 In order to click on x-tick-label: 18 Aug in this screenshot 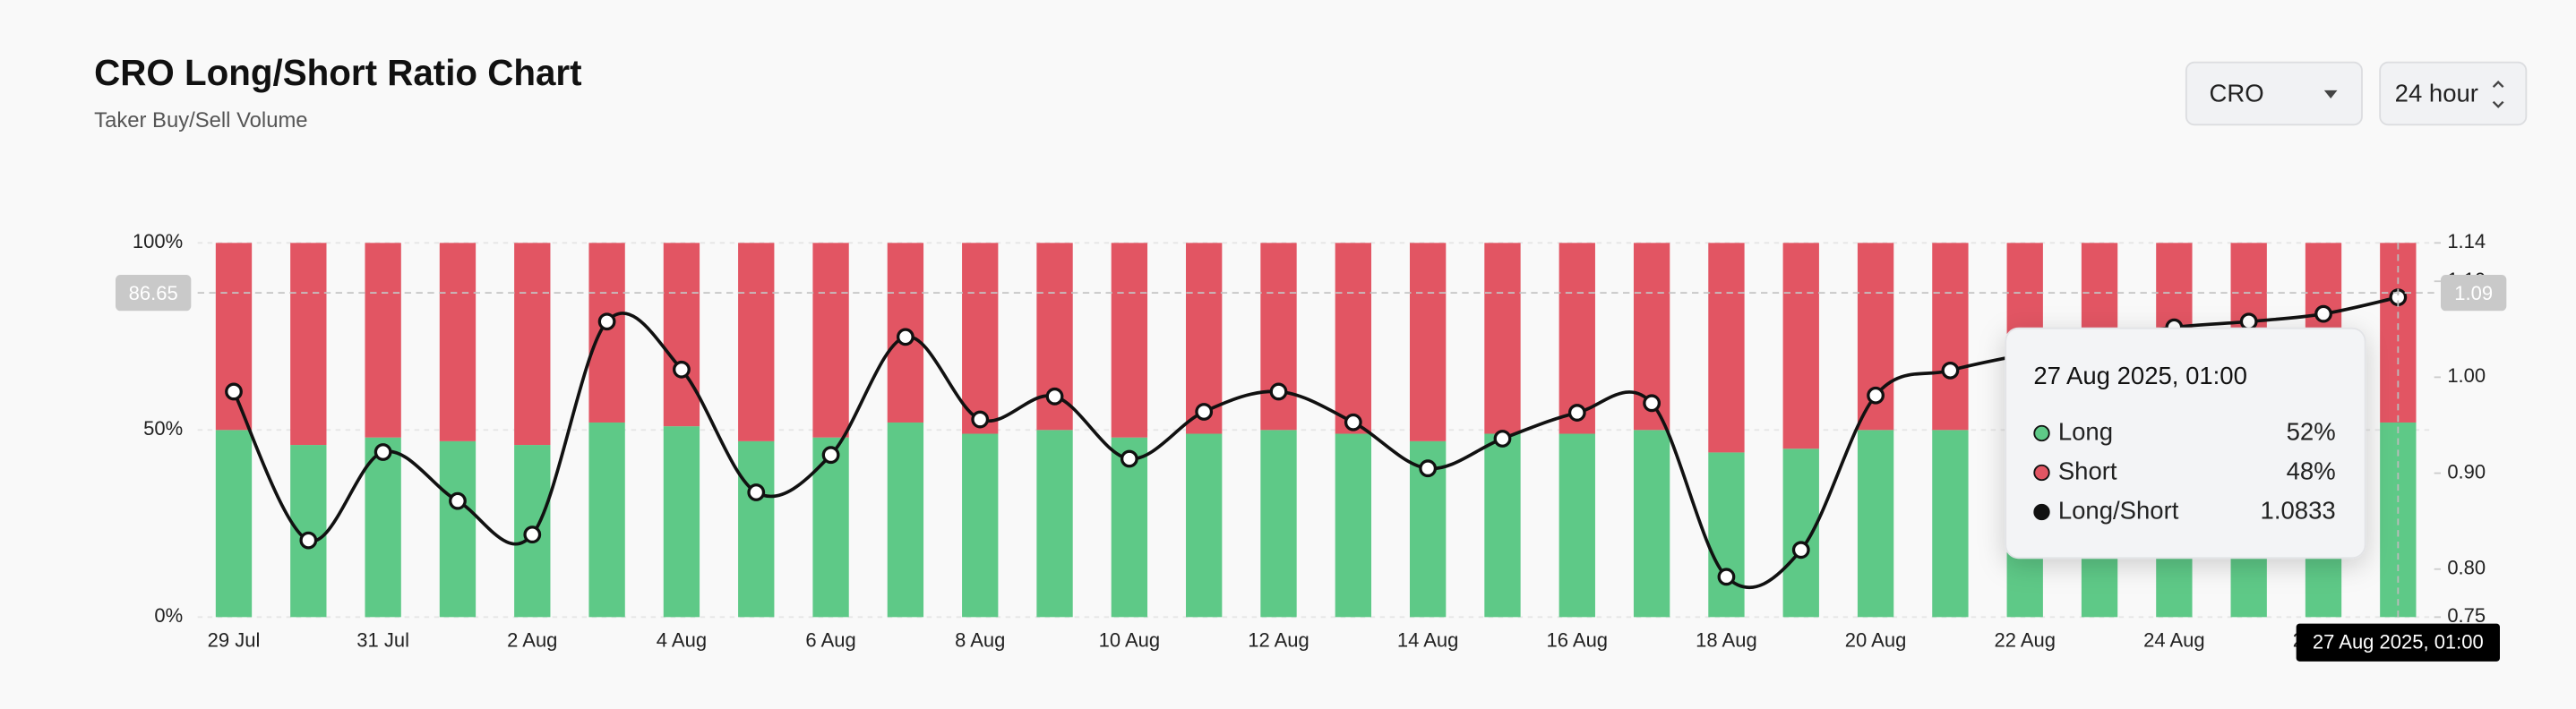, I will do `click(1726, 641)`.